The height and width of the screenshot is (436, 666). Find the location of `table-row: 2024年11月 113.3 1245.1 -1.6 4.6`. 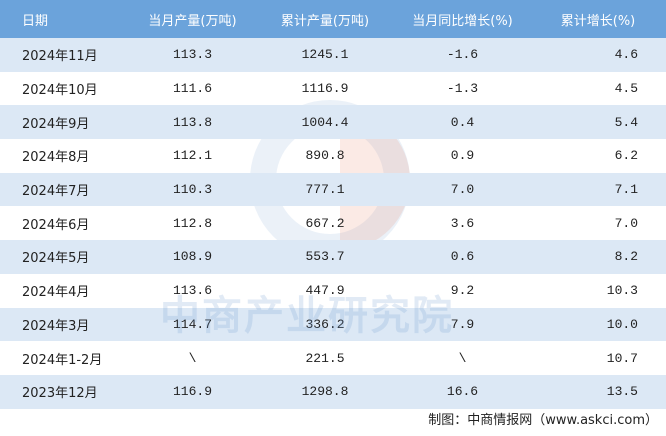

table-row: 2024年11月 113.3 1245.1 -1.6 4.6 is located at coordinates (333, 55).